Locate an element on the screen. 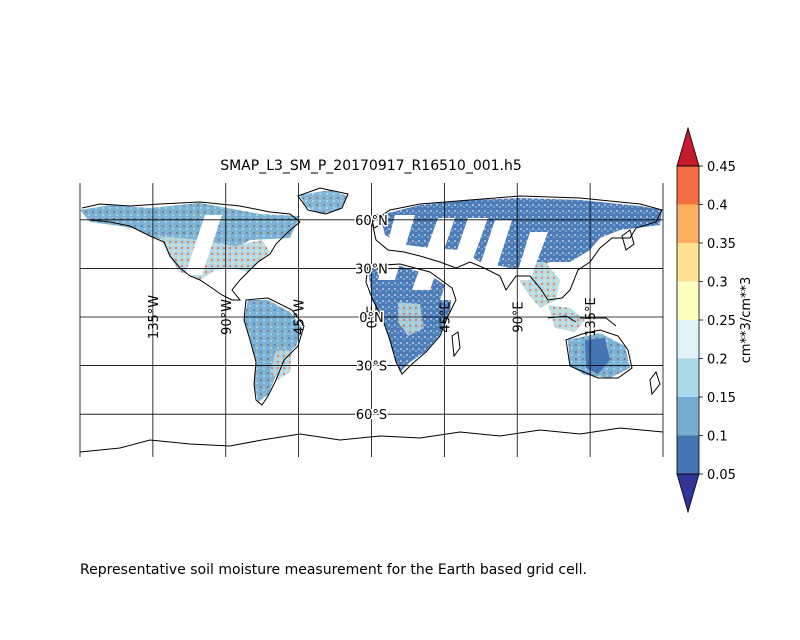  swath-gaps is located at coordinates (366, 282).